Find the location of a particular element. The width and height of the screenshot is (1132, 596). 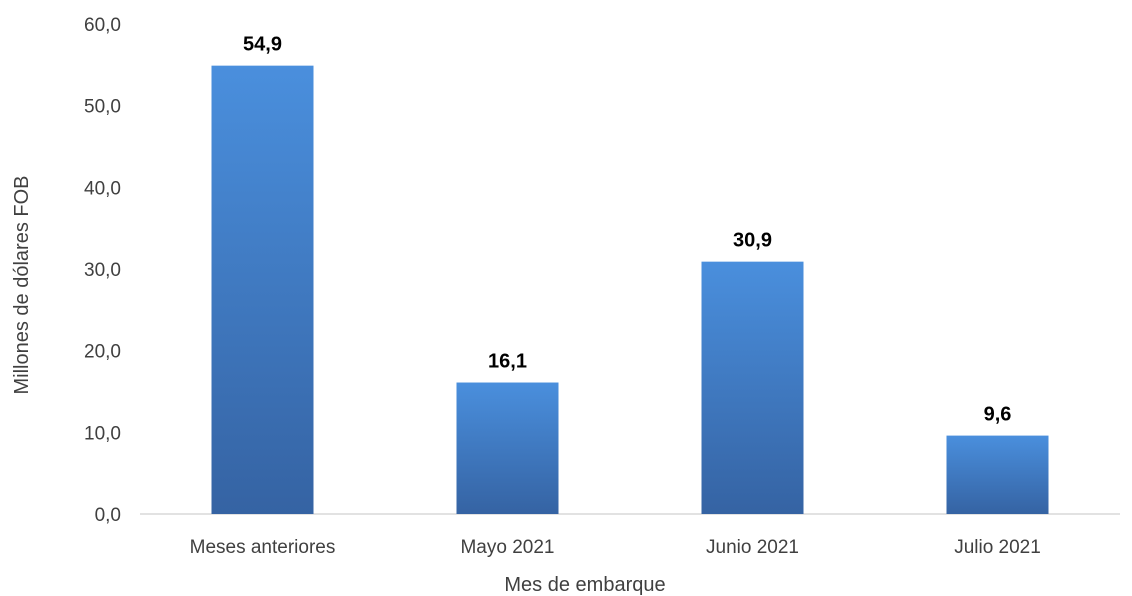

y-tick-label: 40,0 is located at coordinates (102, 188).